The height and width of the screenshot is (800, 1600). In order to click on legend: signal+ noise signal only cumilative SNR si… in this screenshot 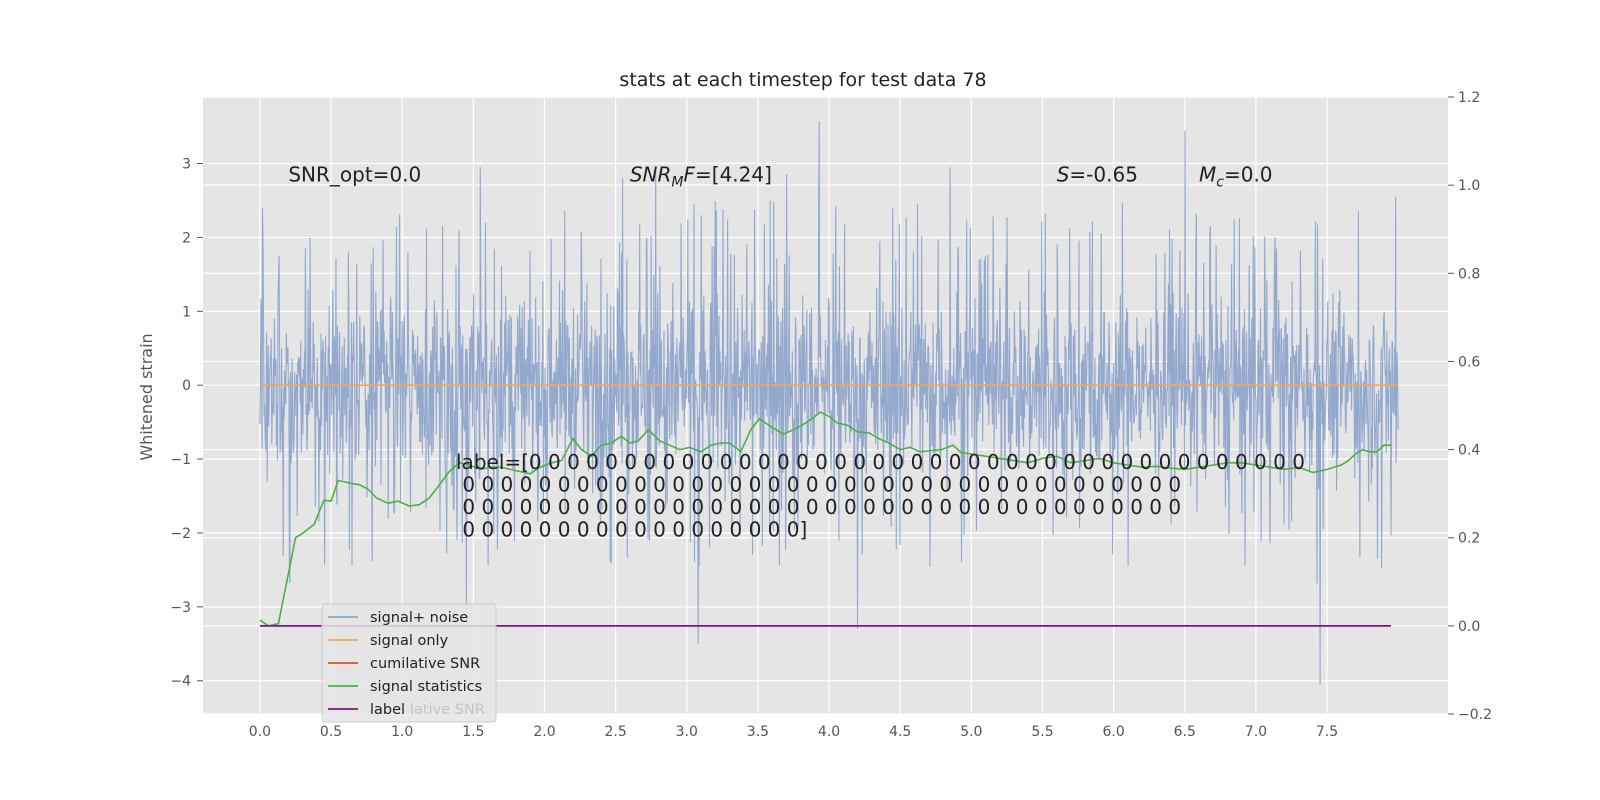, I will do `click(409, 663)`.